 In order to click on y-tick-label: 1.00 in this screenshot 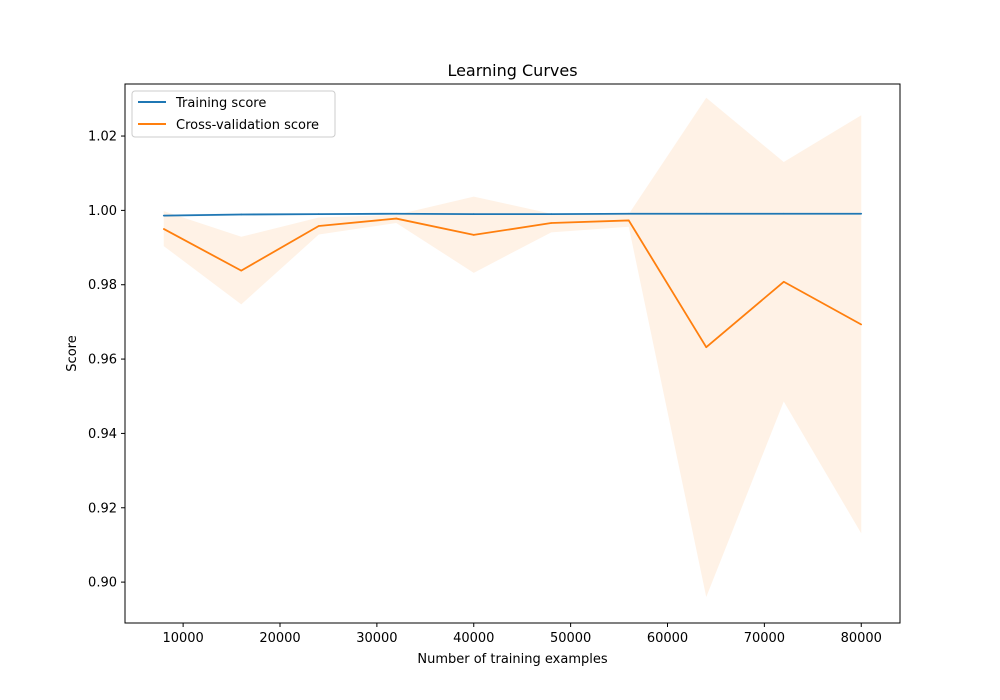, I will do `click(102, 211)`.